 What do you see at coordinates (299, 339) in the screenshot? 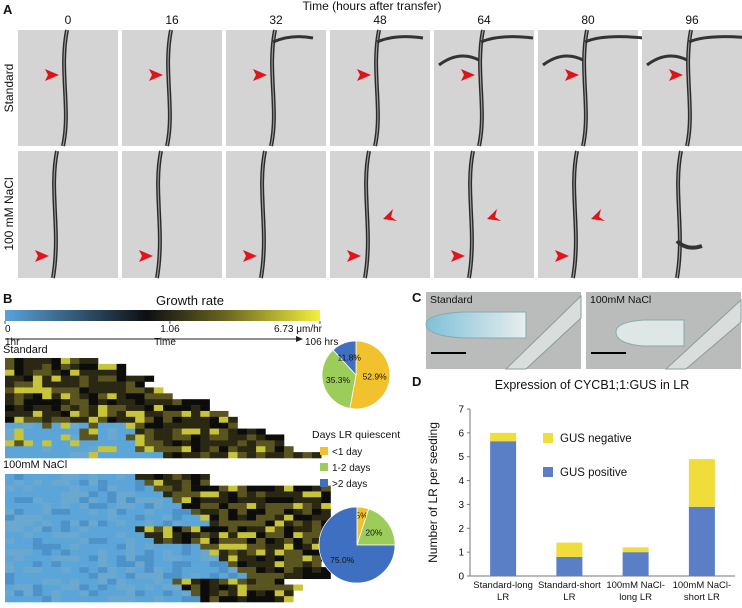
I see `time-arrowhead` at bounding box center [299, 339].